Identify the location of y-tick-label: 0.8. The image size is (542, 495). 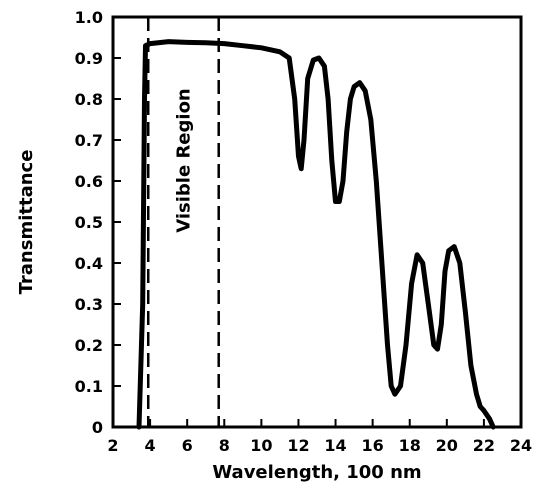
(89, 99).